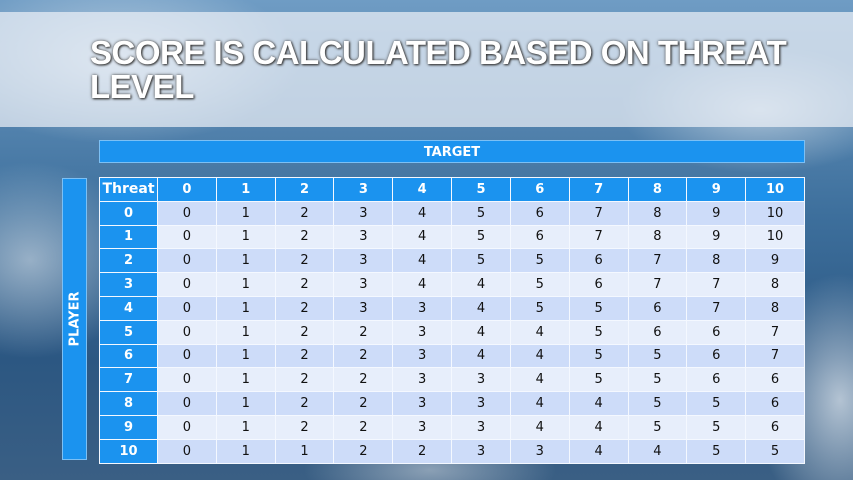 This screenshot has height=480, width=853. Describe the element at coordinates (128, 451) in the screenshot. I see `row-header: 10` at that location.